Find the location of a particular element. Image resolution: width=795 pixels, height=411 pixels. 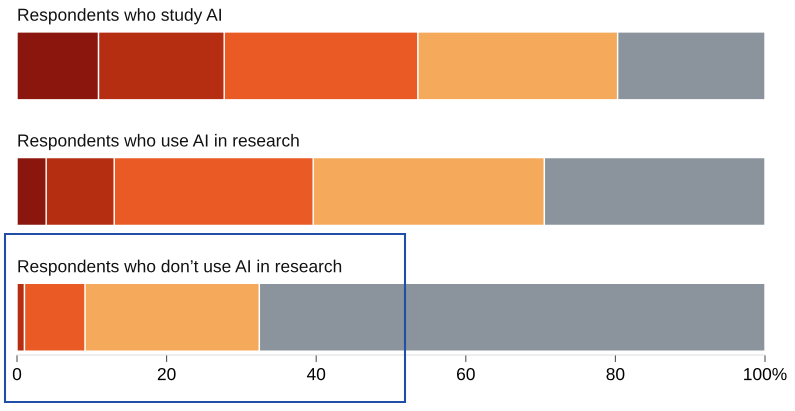

x-tick-label: 100% is located at coordinates (765, 374).